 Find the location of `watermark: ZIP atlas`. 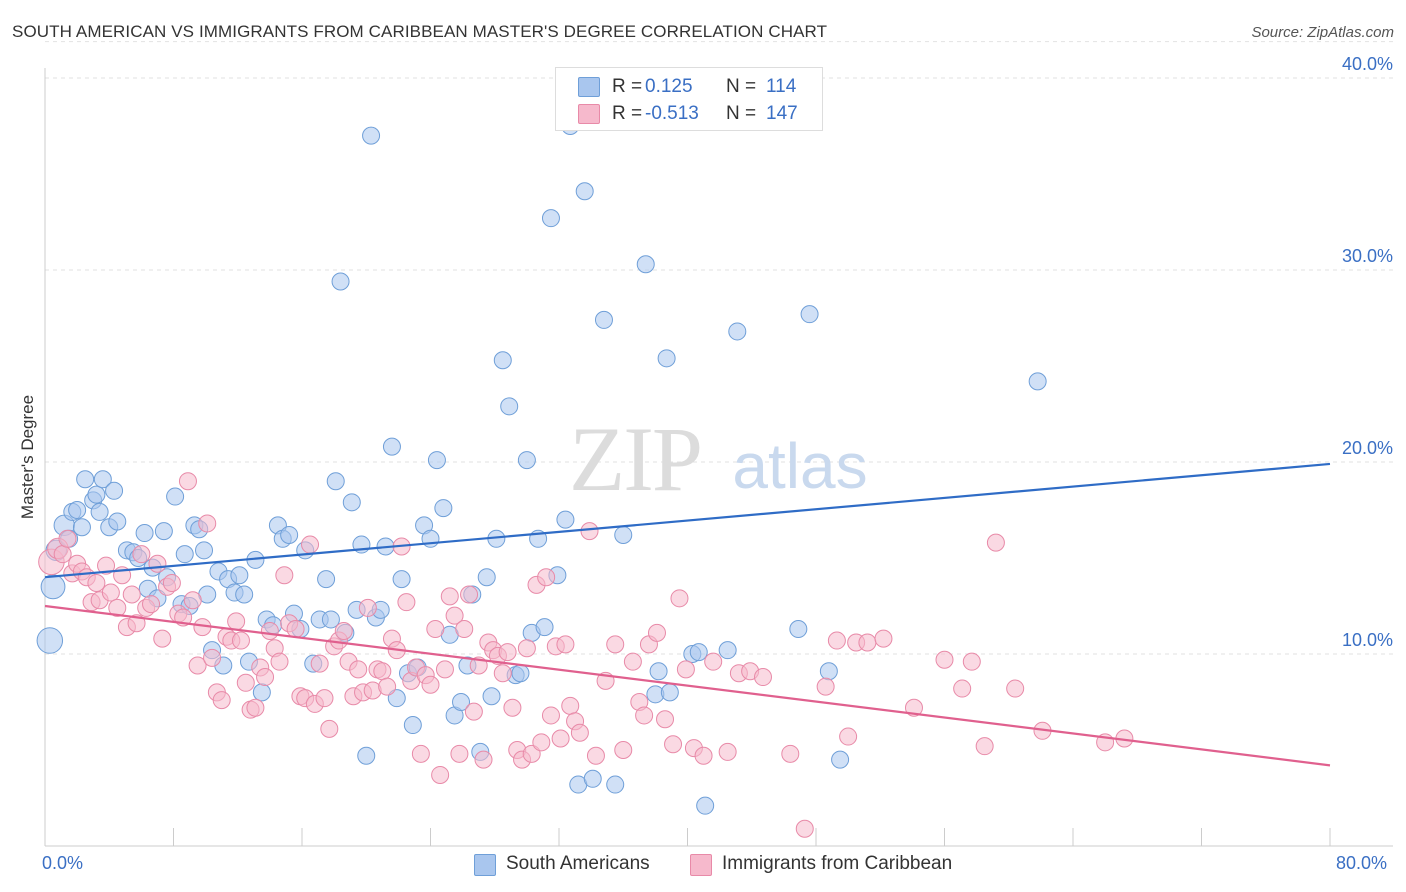

watermark: ZIP atlas is located at coordinates (718, 459).